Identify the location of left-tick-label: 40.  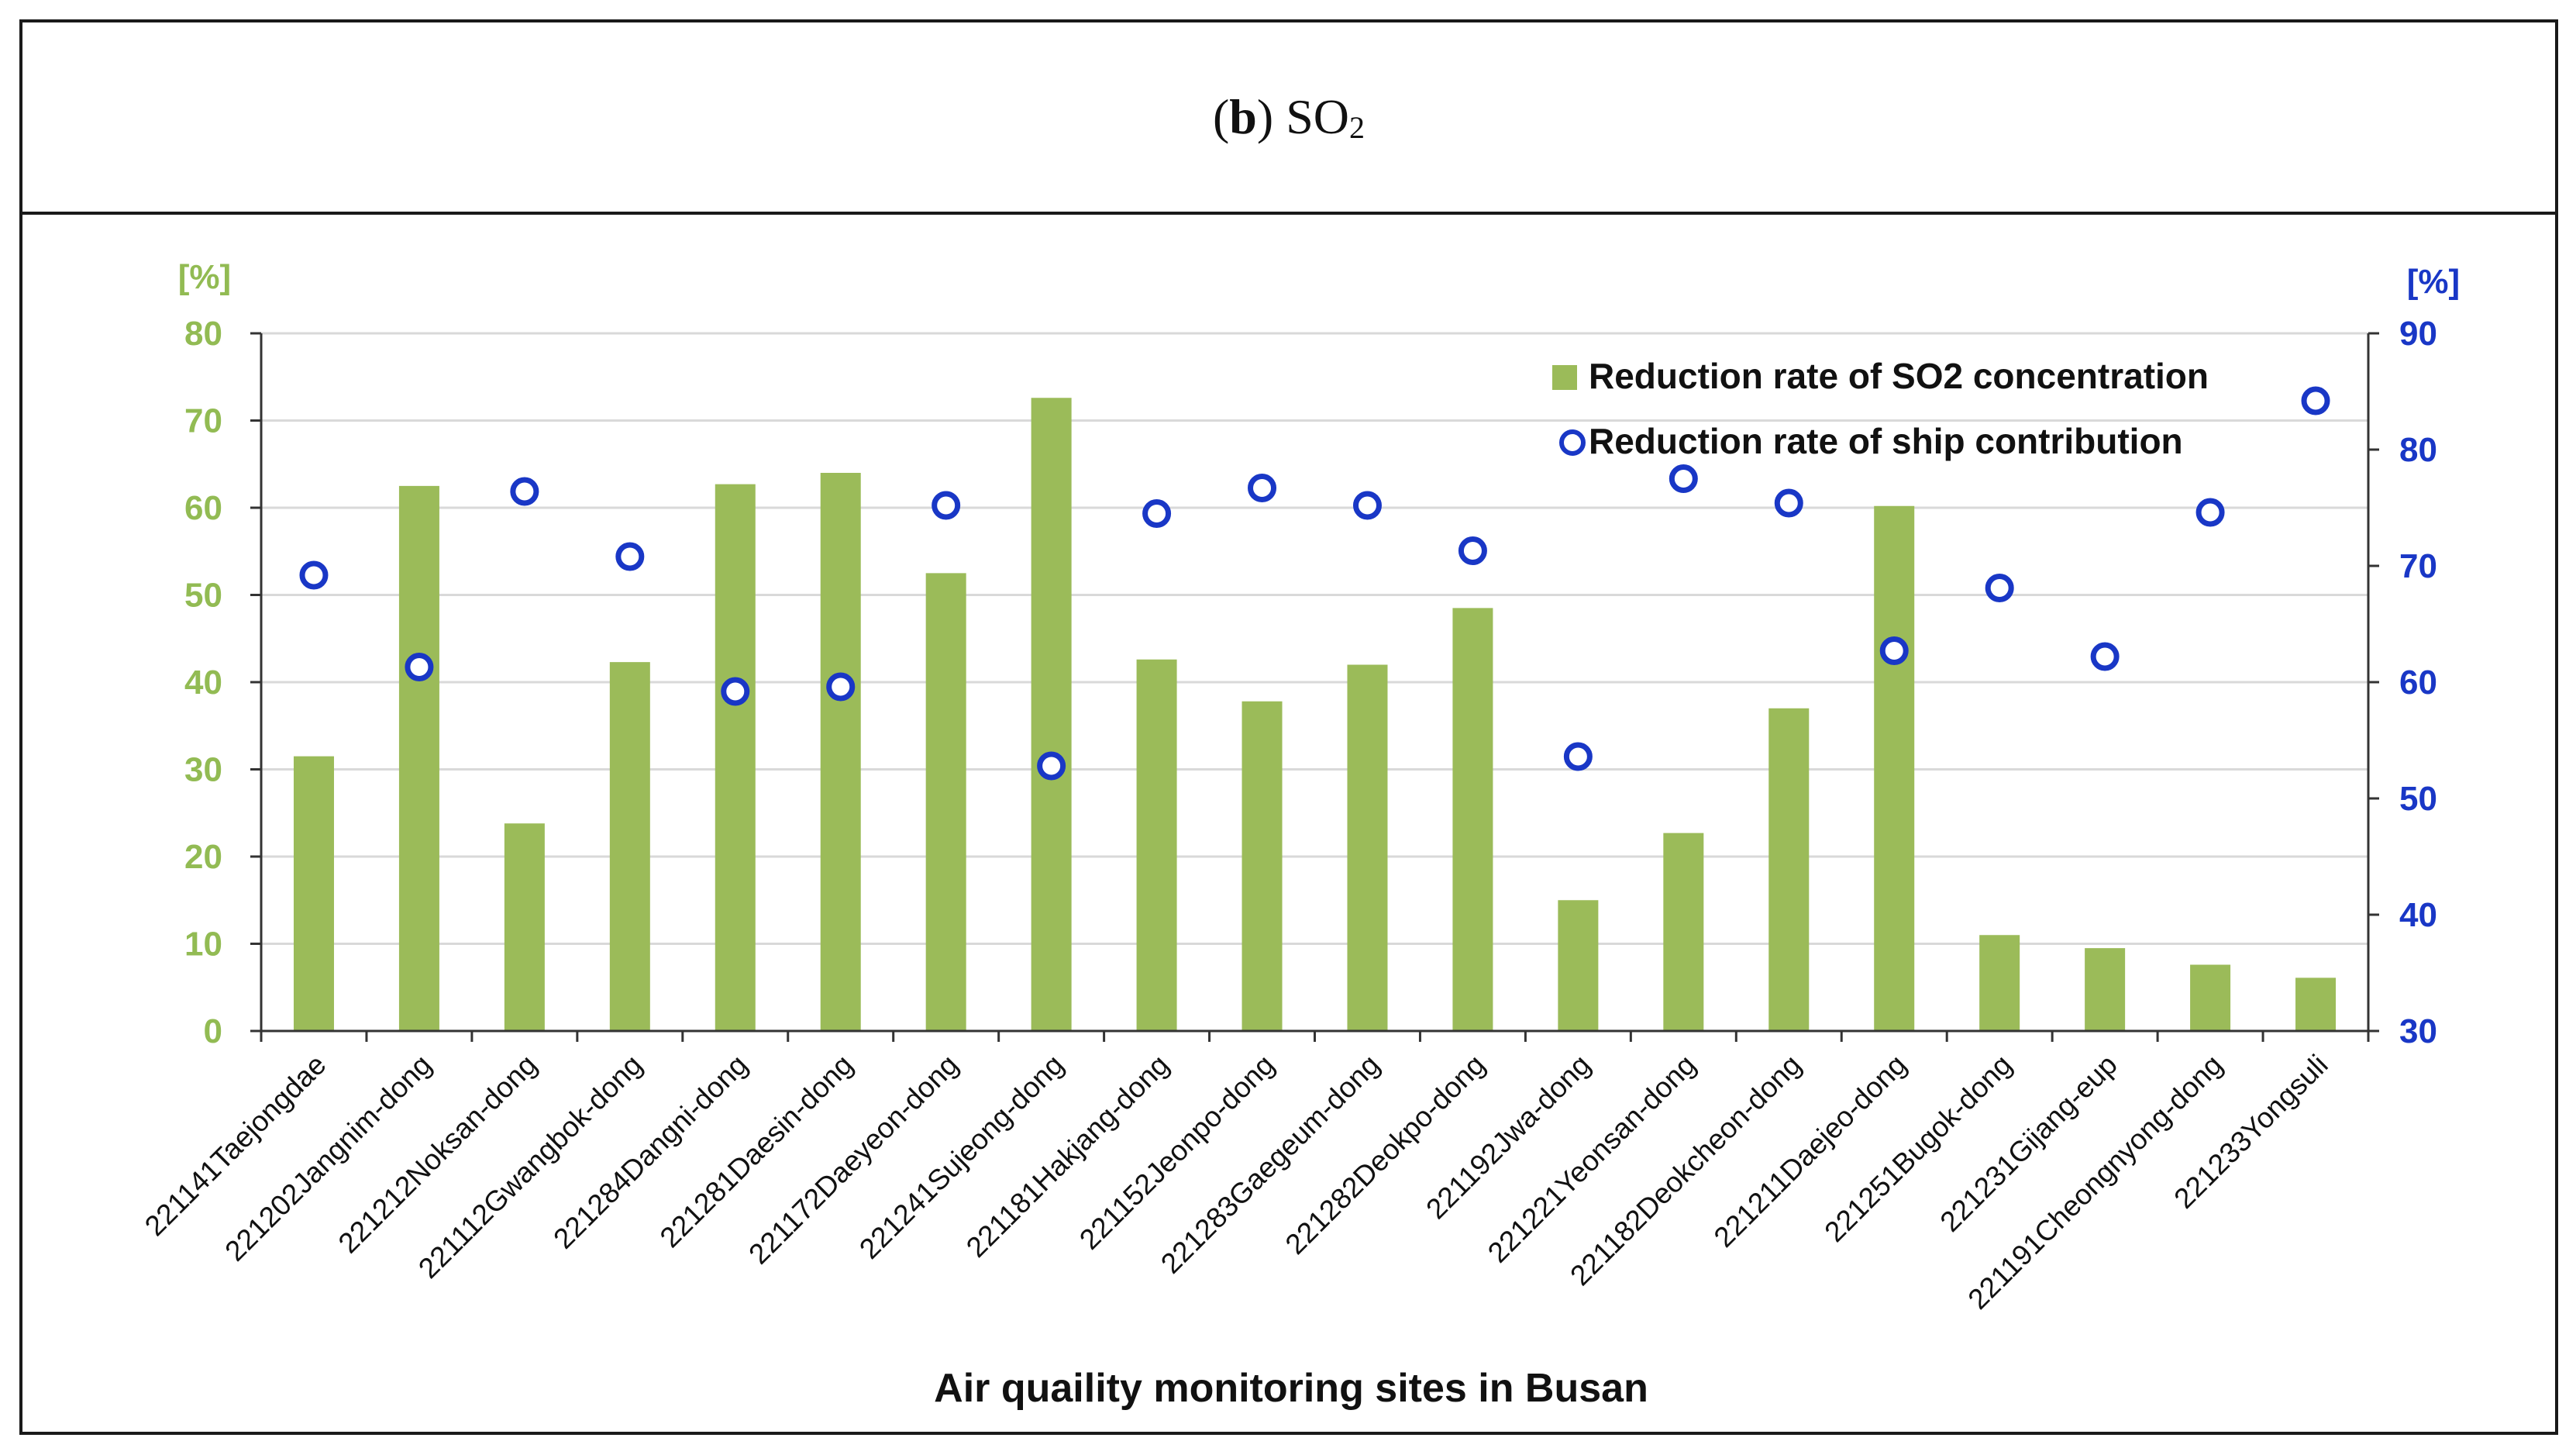
(203, 683).